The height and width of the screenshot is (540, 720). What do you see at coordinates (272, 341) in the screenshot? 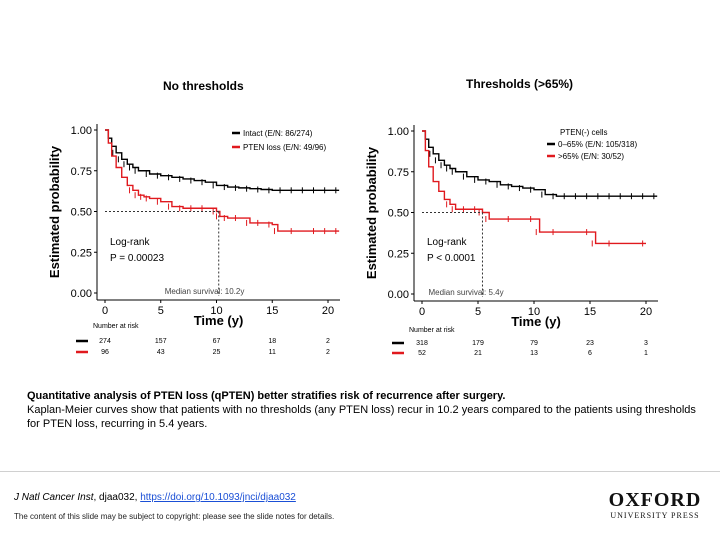
I see `risk-count: 18` at bounding box center [272, 341].